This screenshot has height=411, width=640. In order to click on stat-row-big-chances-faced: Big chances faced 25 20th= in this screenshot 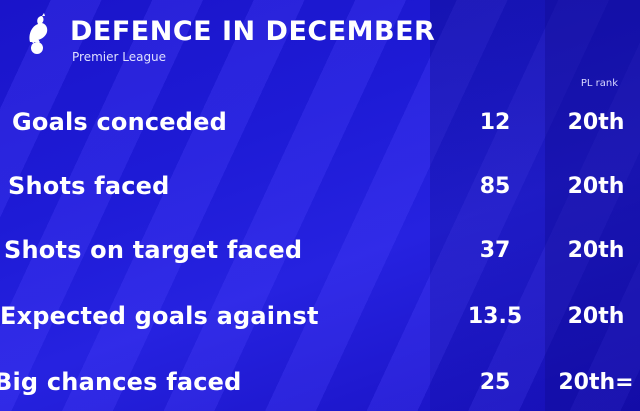, I will do `click(320, 384)`.